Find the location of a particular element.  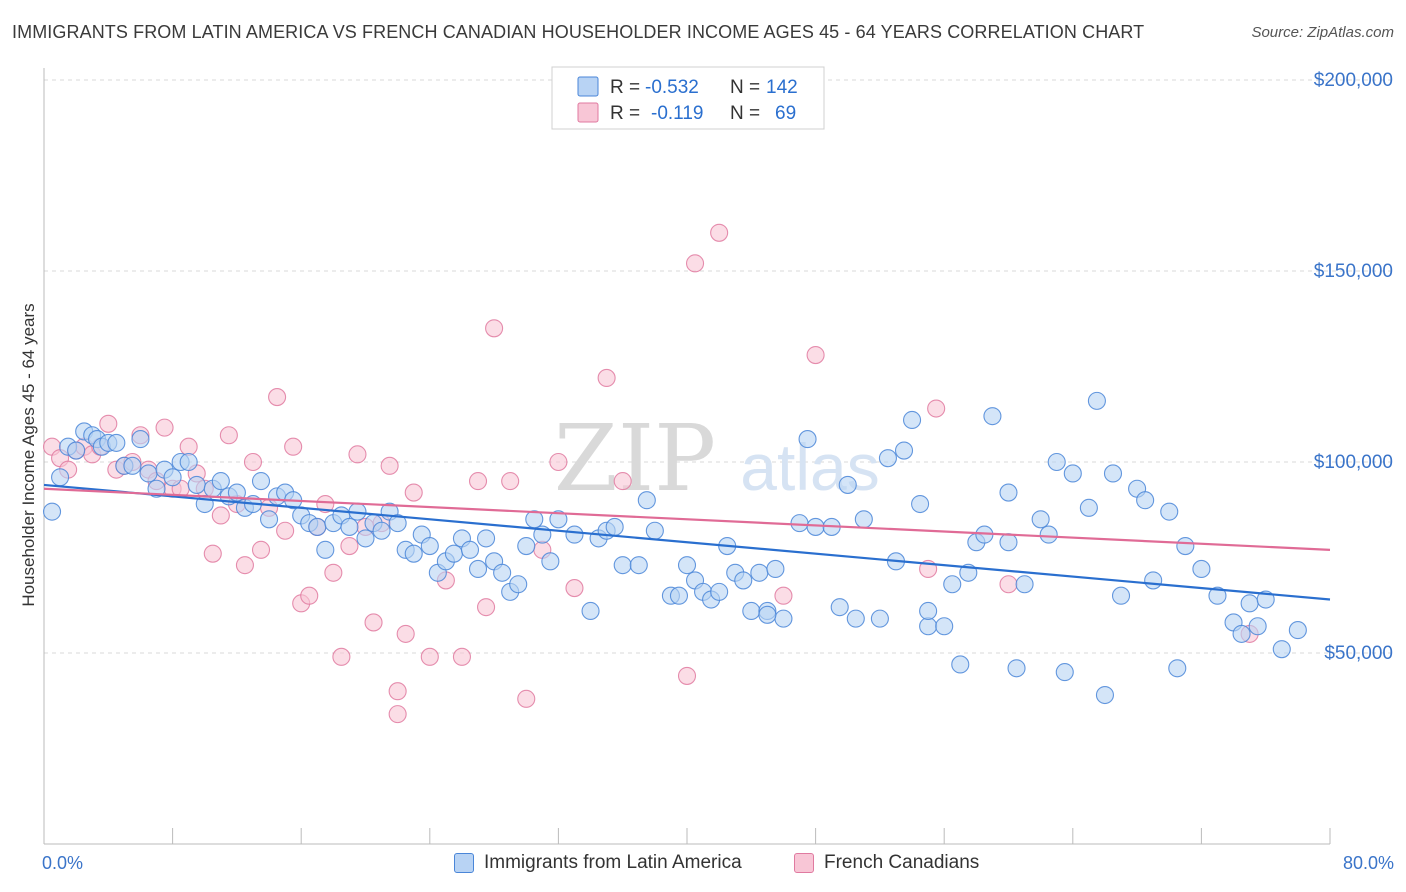

legend-swatch-french-canadians is located at coordinates (804, 863).